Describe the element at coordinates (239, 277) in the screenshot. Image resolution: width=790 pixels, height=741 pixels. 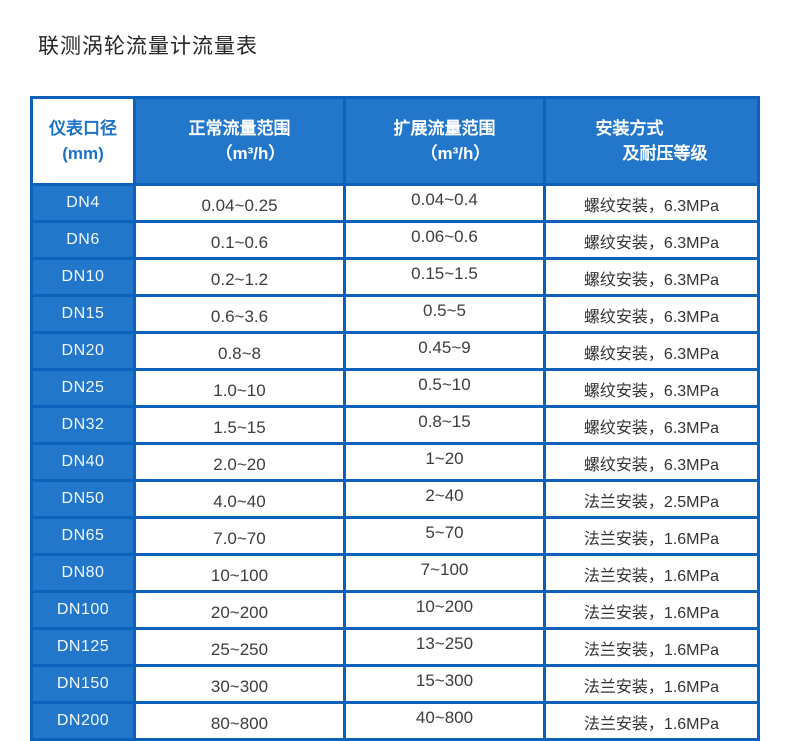
I see `normal-flow-range-cell: 0.2~1.2` at that location.